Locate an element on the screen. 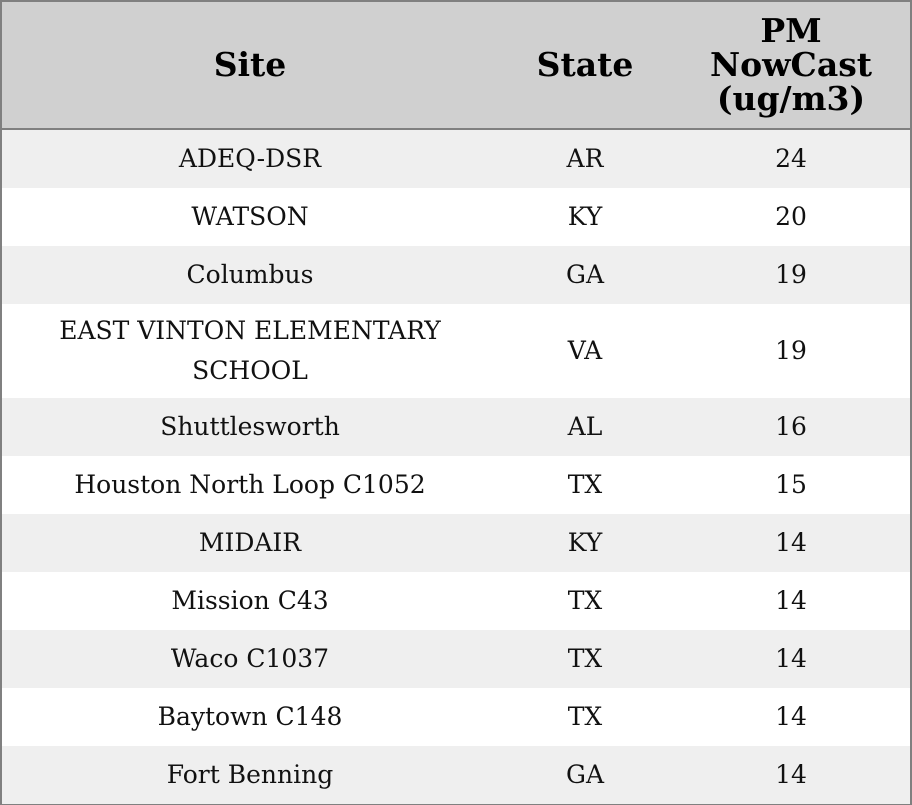  cell-site: Waco C1037 is located at coordinates (250, 659).